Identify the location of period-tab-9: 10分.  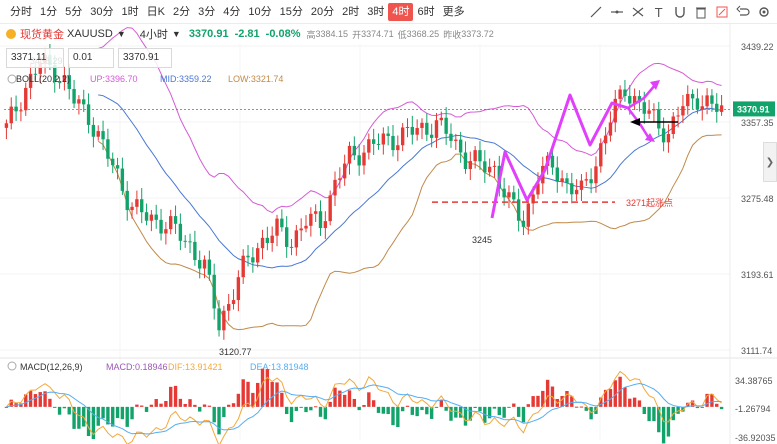
(260, 11).